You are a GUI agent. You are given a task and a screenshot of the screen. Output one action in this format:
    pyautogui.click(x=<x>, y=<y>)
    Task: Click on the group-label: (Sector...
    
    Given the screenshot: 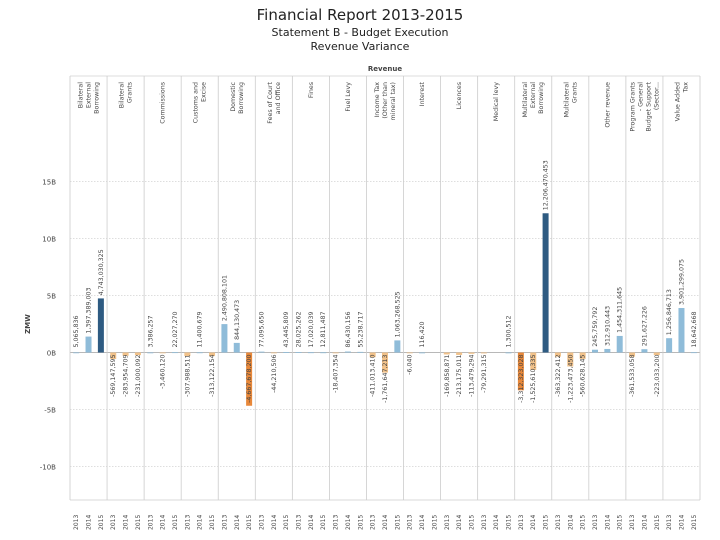 What is the action you would take?
    pyautogui.click(x=656, y=96)
    